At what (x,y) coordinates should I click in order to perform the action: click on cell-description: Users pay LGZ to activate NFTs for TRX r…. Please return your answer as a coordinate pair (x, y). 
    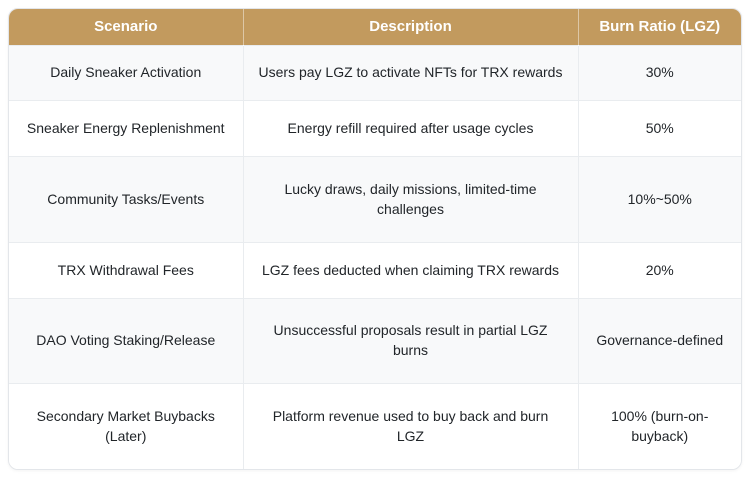
    Looking at the image, I should click on (411, 72).